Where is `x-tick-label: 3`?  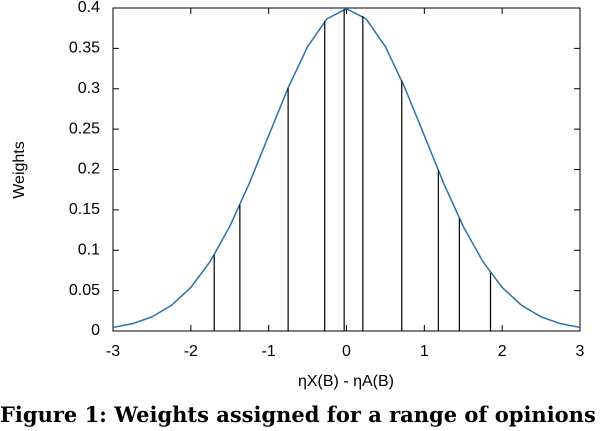 x-tick-label: 3 is located at coordinates (580, 351).